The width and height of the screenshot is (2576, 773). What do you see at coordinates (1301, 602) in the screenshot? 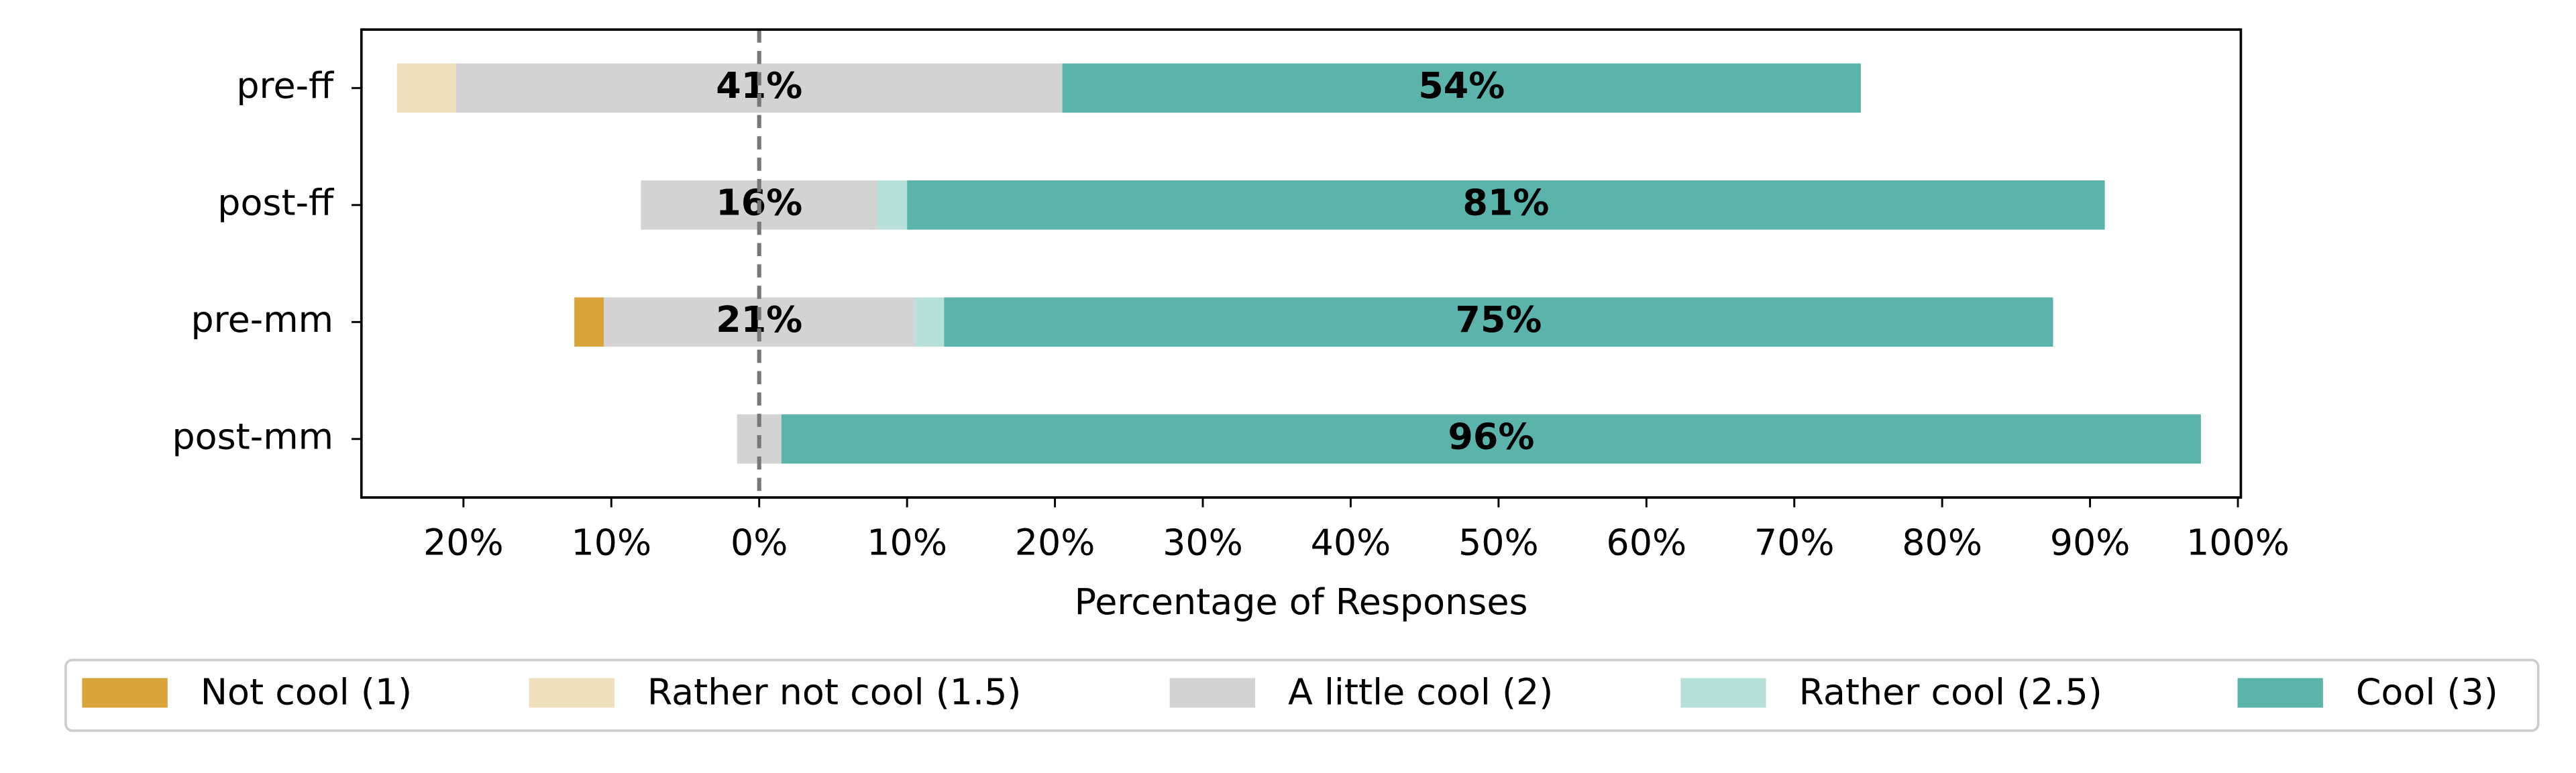
I see `x-axis-label: Percentage of Responses` at bounding box center [1301, 602].